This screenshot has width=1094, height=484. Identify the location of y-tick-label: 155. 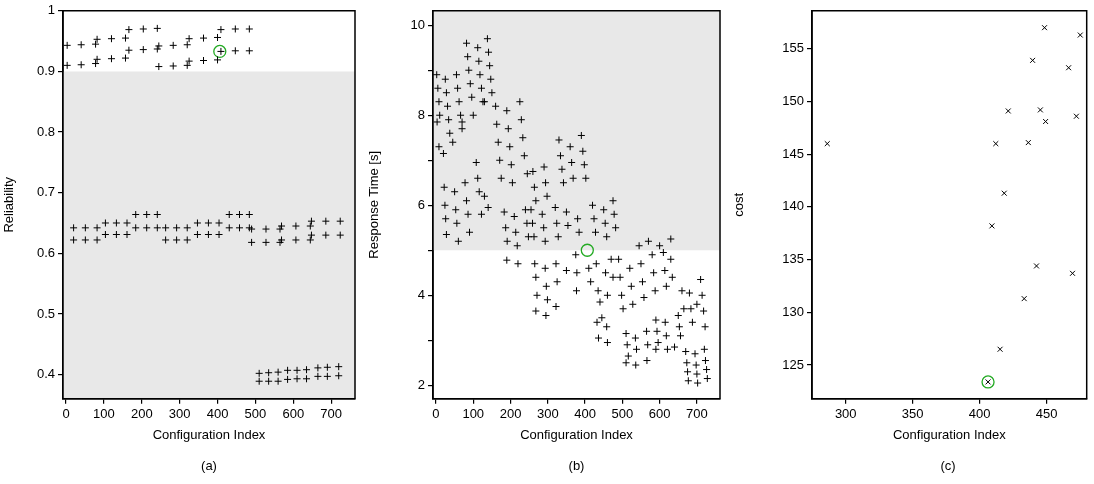
(793, 48).